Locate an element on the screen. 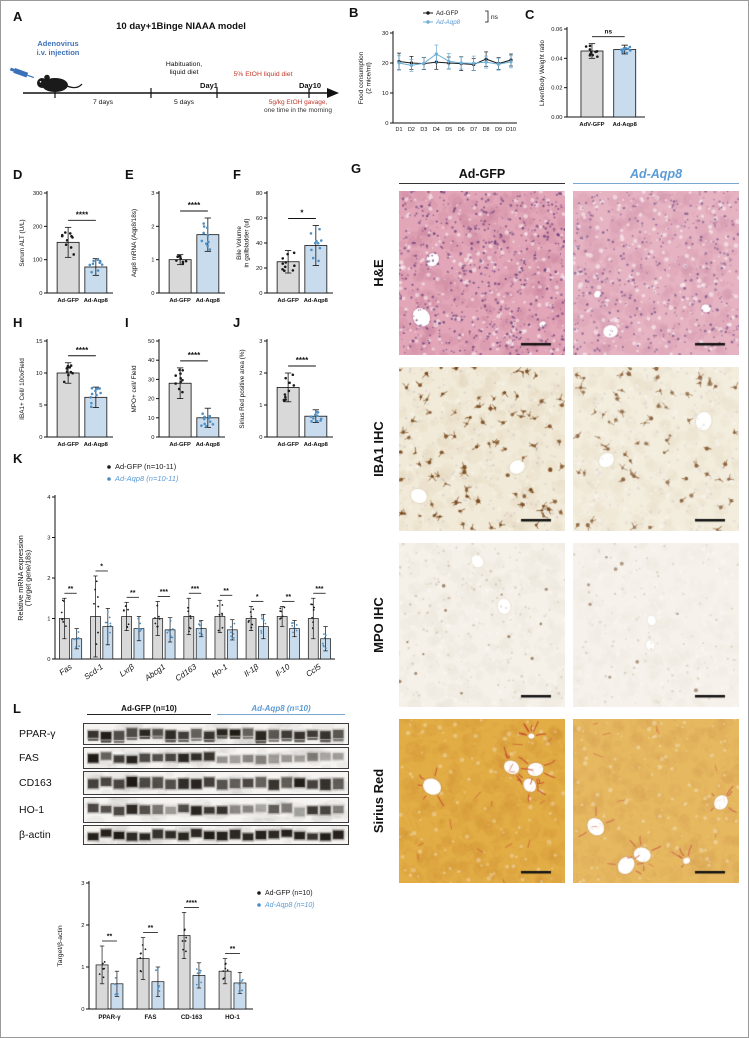  svg-text: Target/β-actin is located at coordinates (60, 946).